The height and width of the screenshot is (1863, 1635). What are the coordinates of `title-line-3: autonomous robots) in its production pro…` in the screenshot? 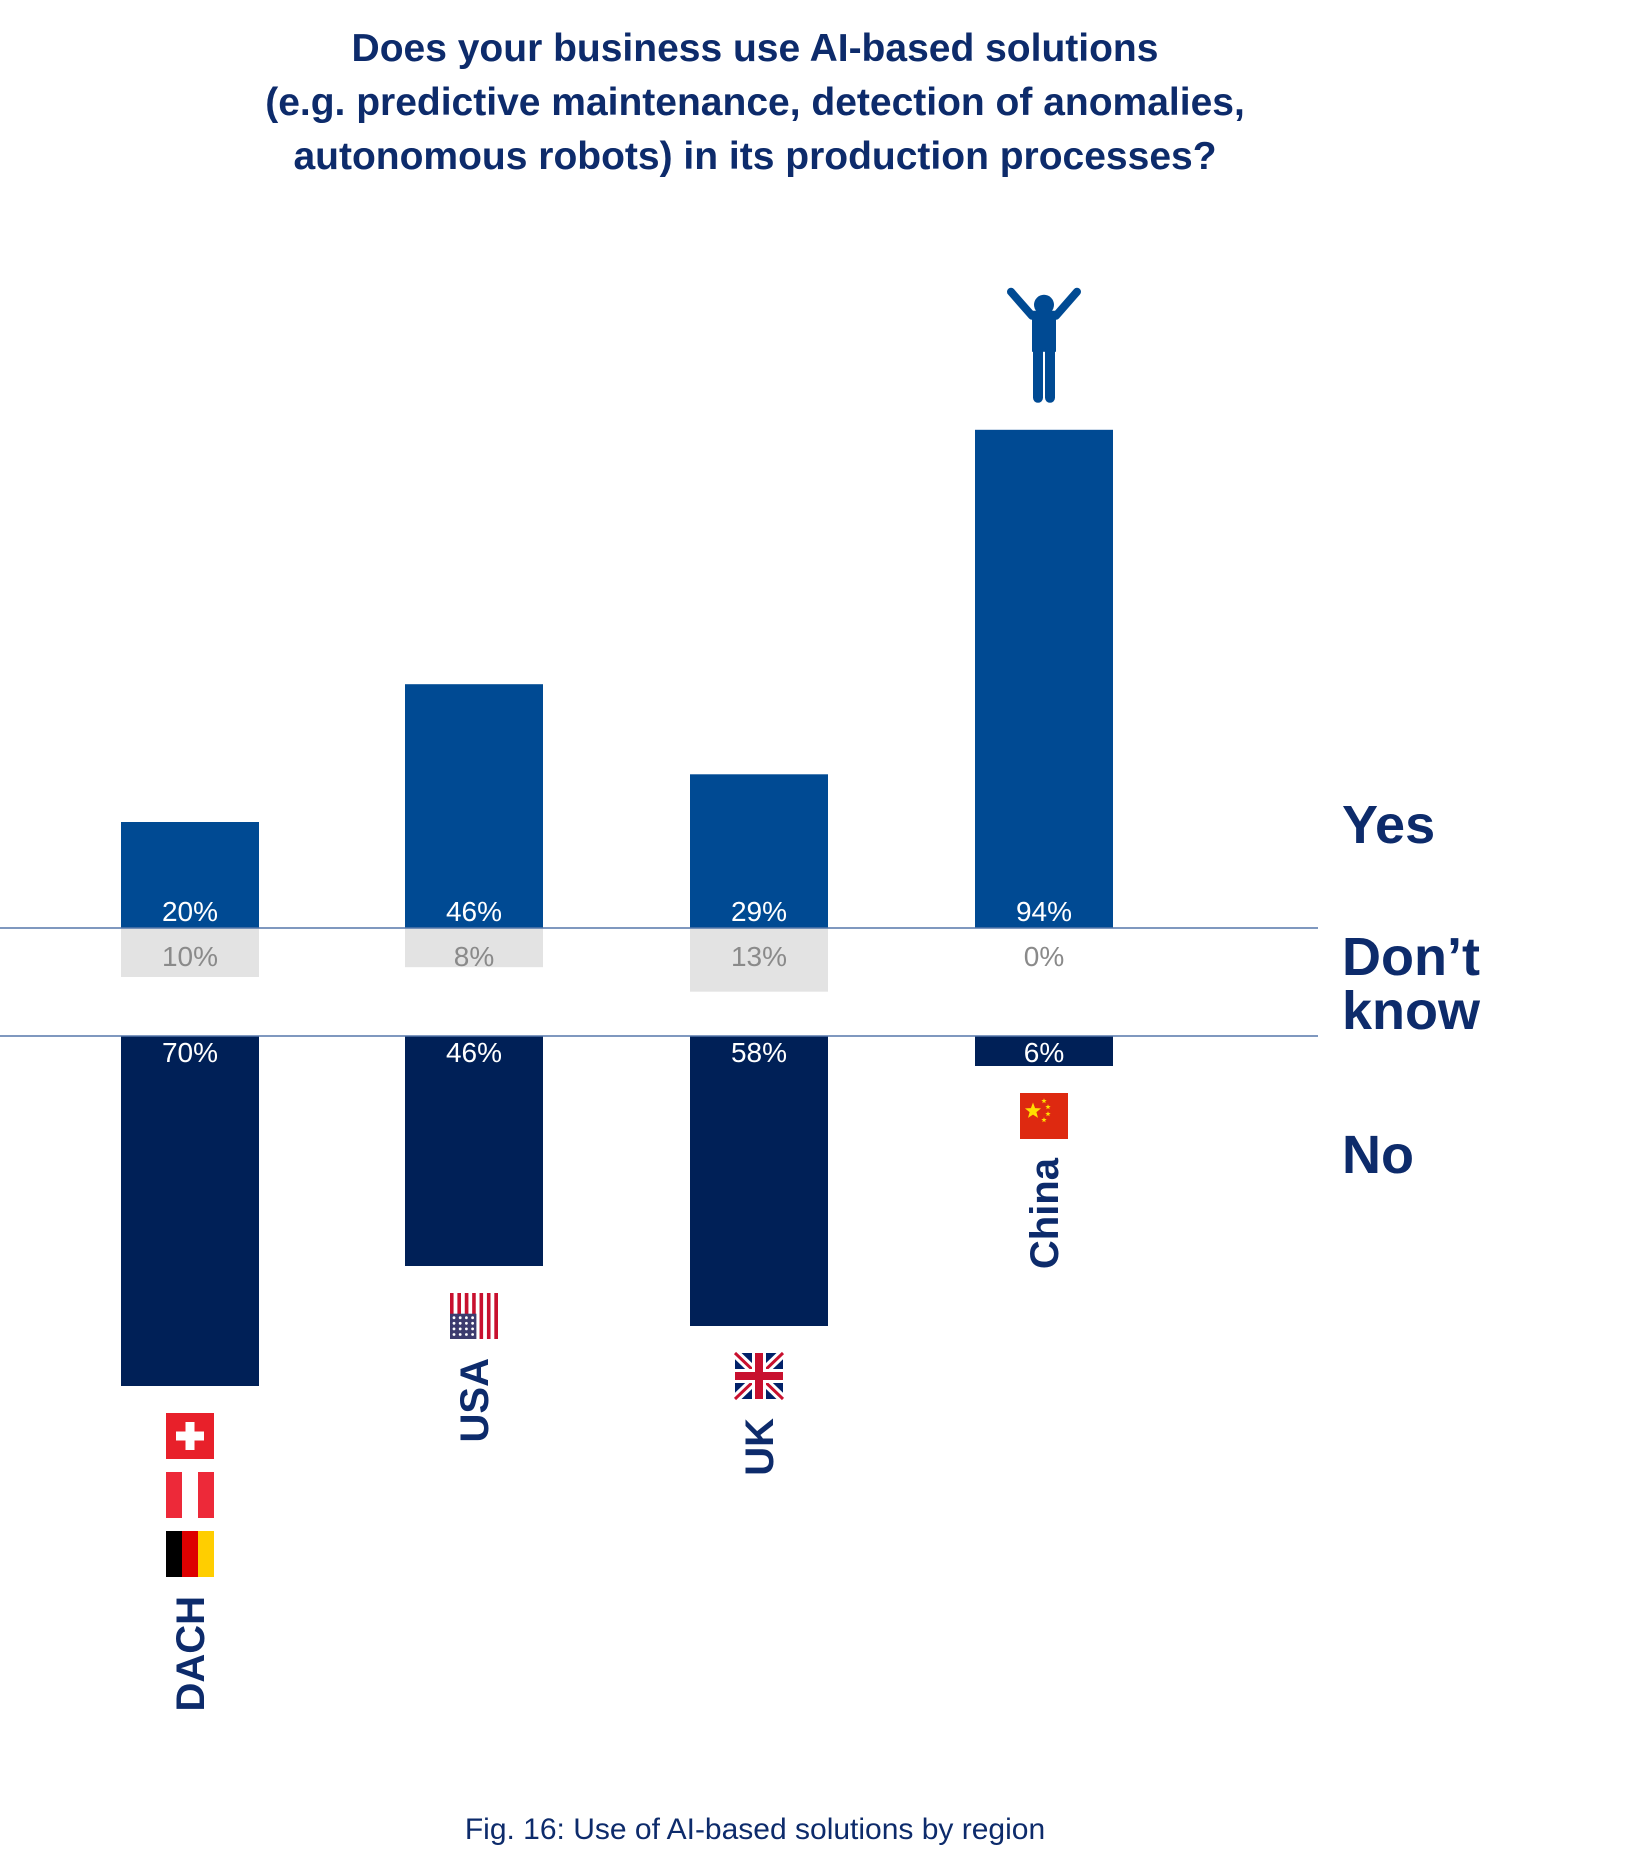 It's located at (755, 156).